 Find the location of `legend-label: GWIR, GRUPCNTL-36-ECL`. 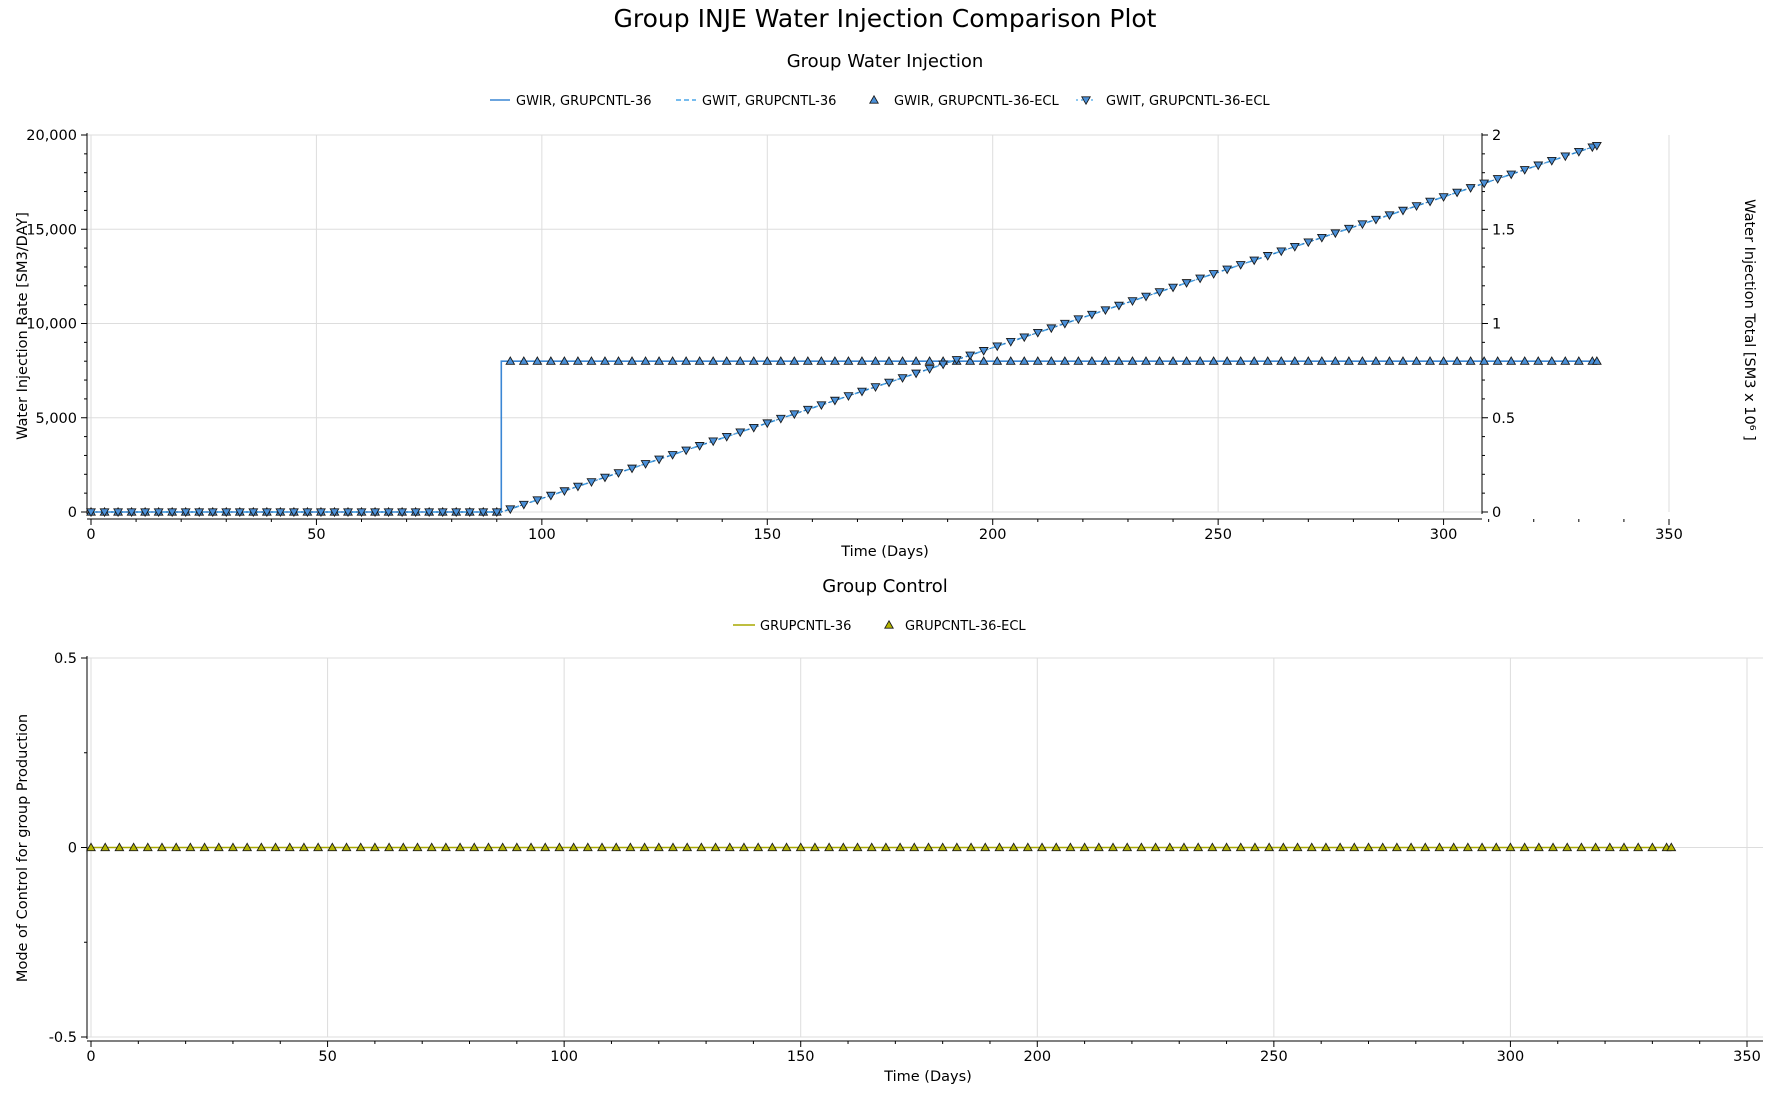

legend-label: GWIR, GRUPCNTL-36-ECL is located at coordinates (976, 101).